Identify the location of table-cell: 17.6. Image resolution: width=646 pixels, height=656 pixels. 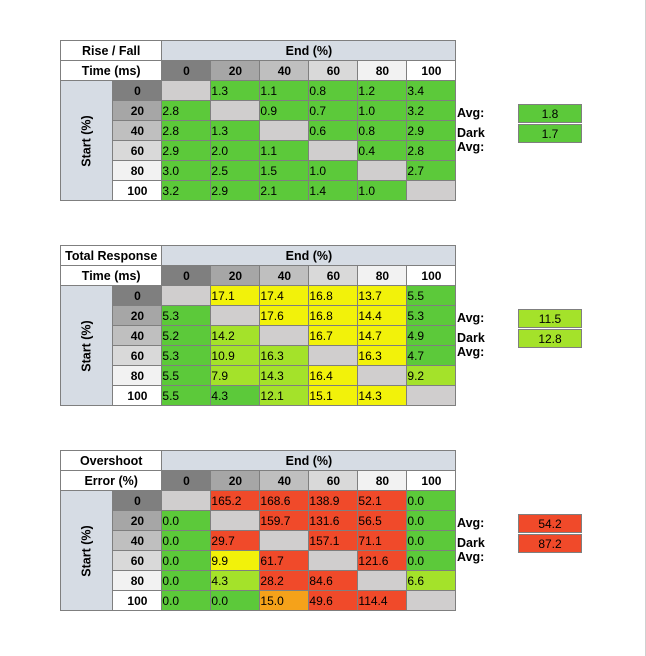
(284, 315).